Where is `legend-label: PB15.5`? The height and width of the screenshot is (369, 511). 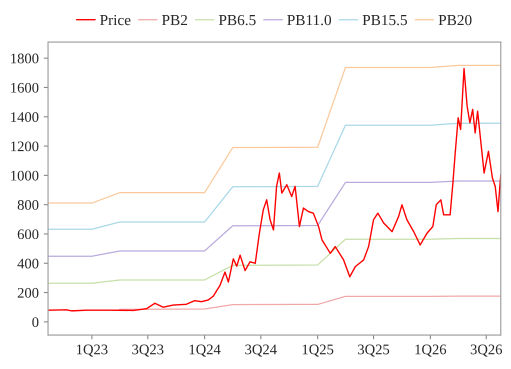 legend-label: PB15.5 is located at coordinates (385, 20).